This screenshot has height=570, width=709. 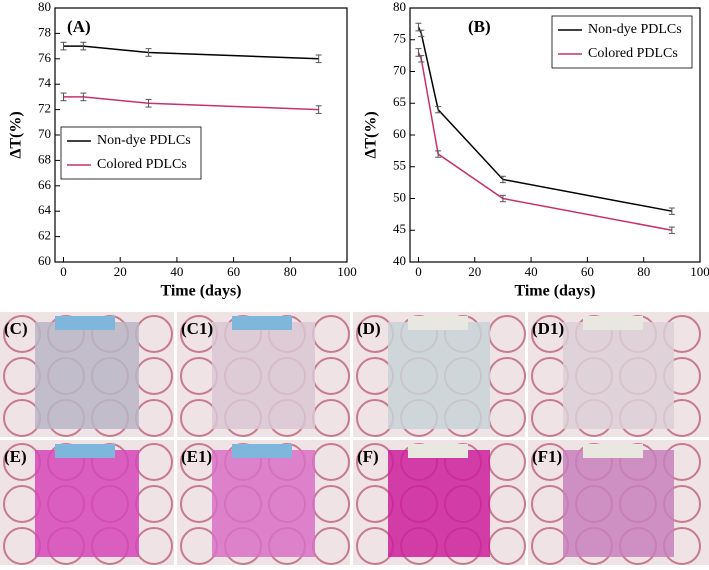 What do you see at coordinates (479, 26) in the screenshot?
I see `panel-label: (B)` at bounding box center [479, 26].